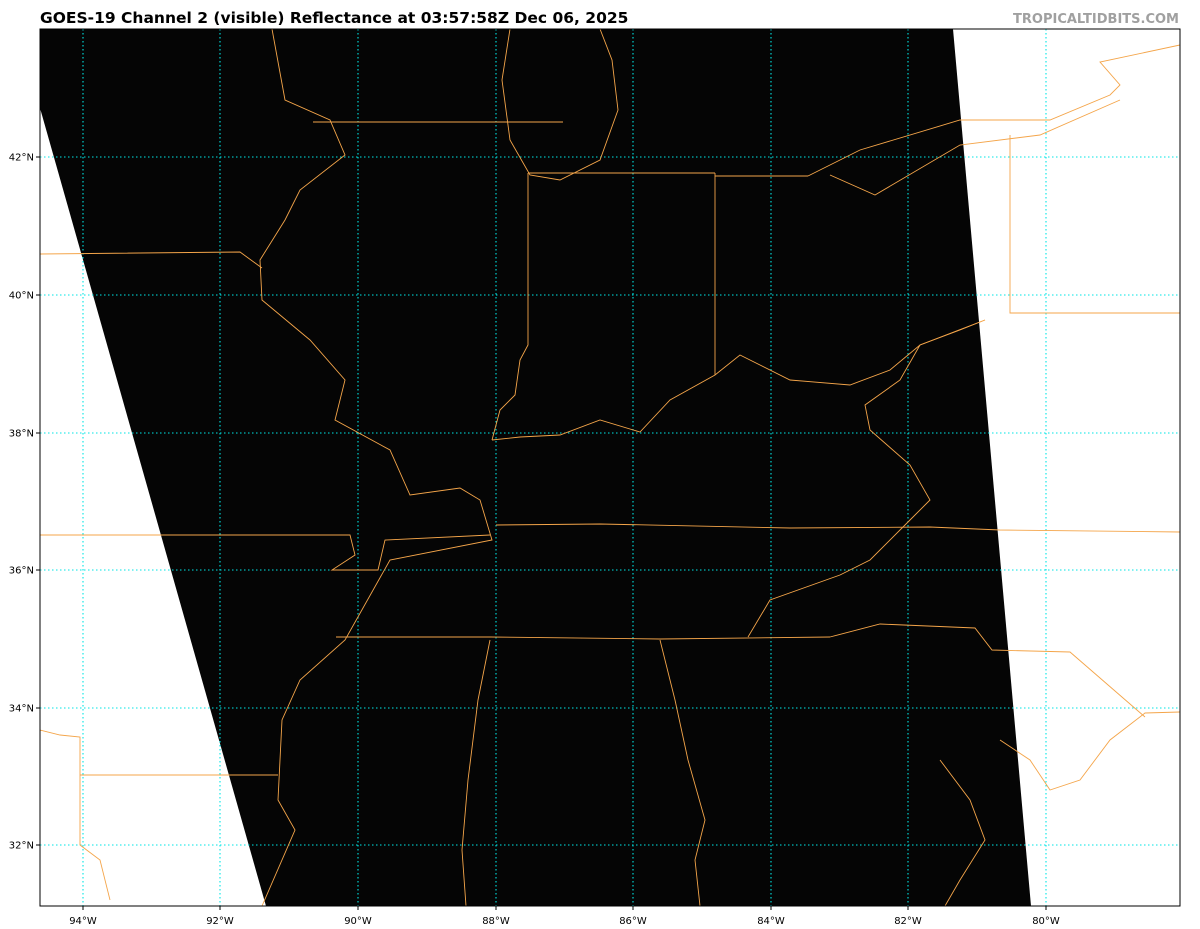 Image resolution: width=1200 pixels, height=929 pixels. Describe the element at coordinates (1089, 751) in the screenshot. I see `atlantic-coastline` at that location.